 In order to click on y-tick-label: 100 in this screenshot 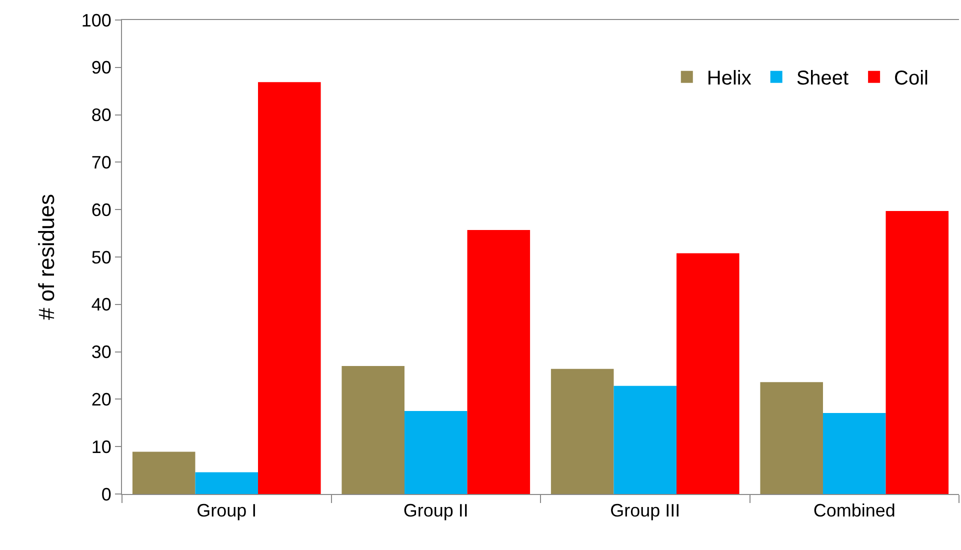, I will do `click(96, 20)`.